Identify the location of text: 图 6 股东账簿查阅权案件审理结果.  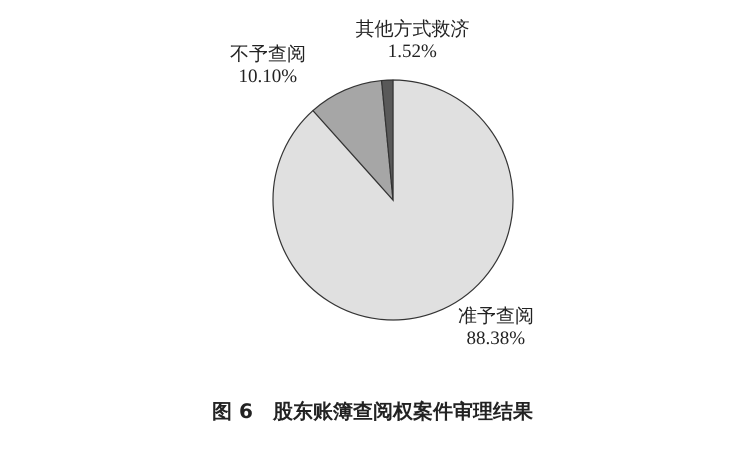
(373, 411).